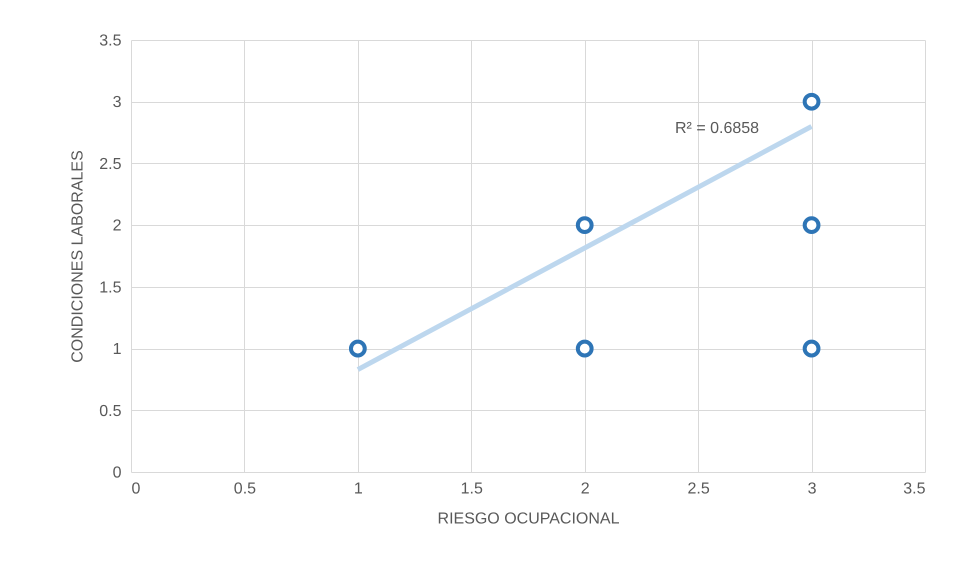 The height and width of the screenshot is (578, 956). What do you see at coordinates (136, 489) in the screenshot?
I see `x-tick-label: 0` at bounding box center [136, 489].